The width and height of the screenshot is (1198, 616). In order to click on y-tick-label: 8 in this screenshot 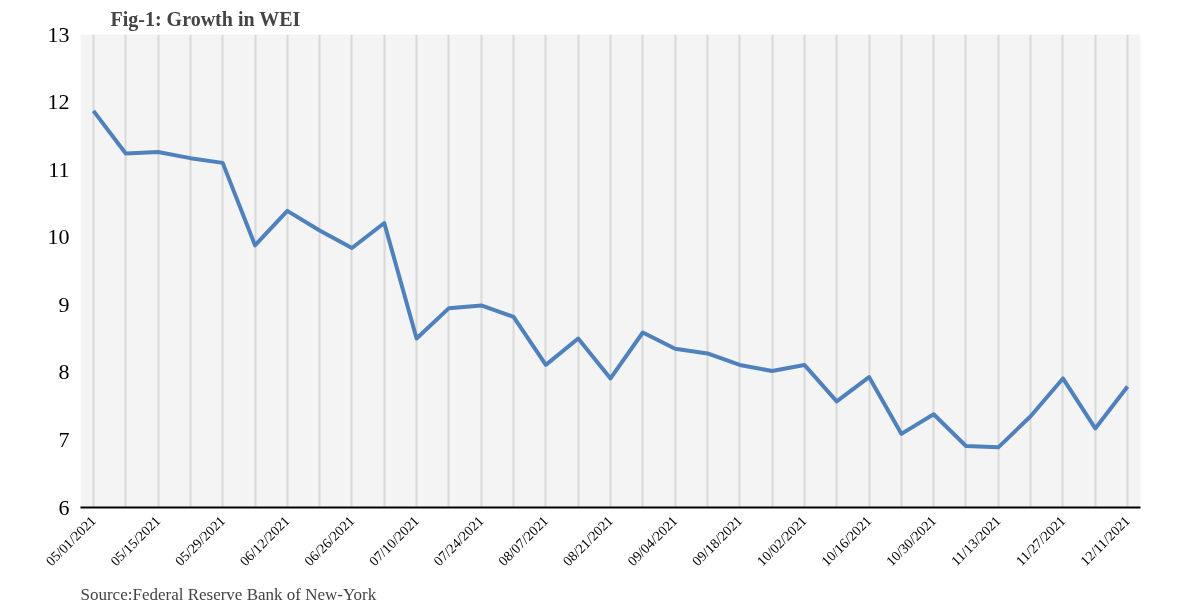, I will do `click(64, 372)`.